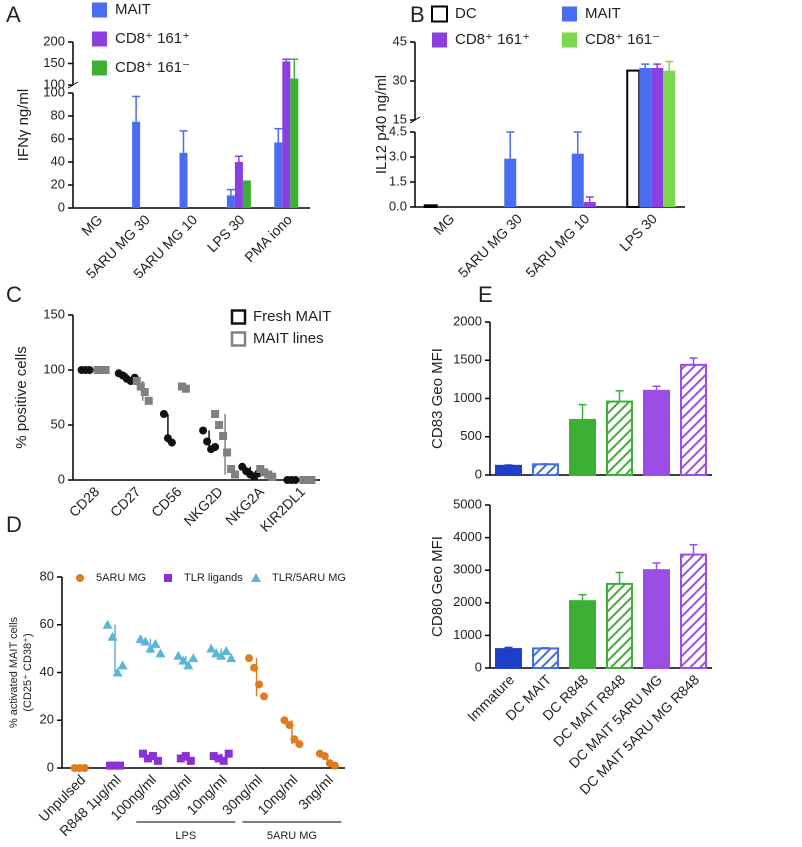  What do you see at coordinates (467, 536) in the screenshot?
I see `y-tick-label: 4000` at bounding box center [467, 536].